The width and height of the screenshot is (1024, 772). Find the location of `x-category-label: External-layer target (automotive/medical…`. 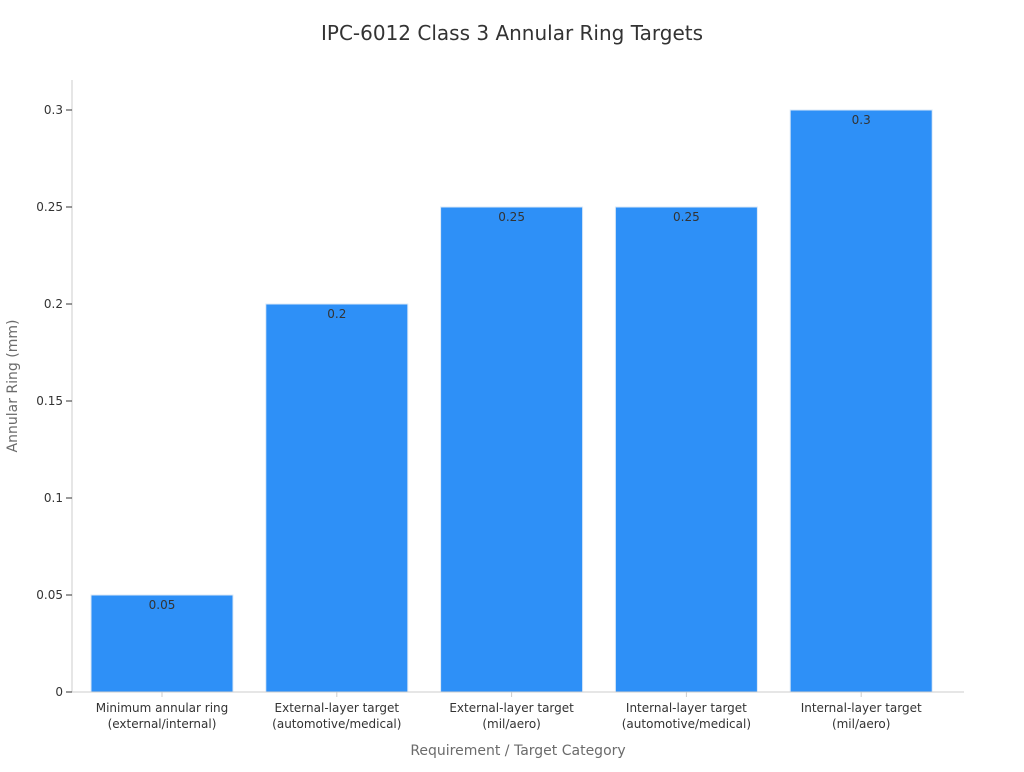

x-category-label: External-layer target (automotive/medical… is located at coordinates (336, 716).